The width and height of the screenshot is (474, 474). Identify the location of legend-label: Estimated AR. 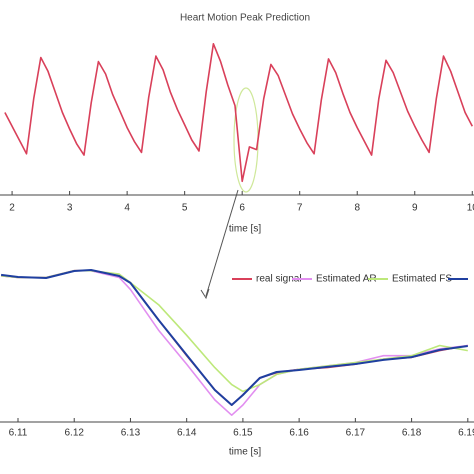
(346, 279).